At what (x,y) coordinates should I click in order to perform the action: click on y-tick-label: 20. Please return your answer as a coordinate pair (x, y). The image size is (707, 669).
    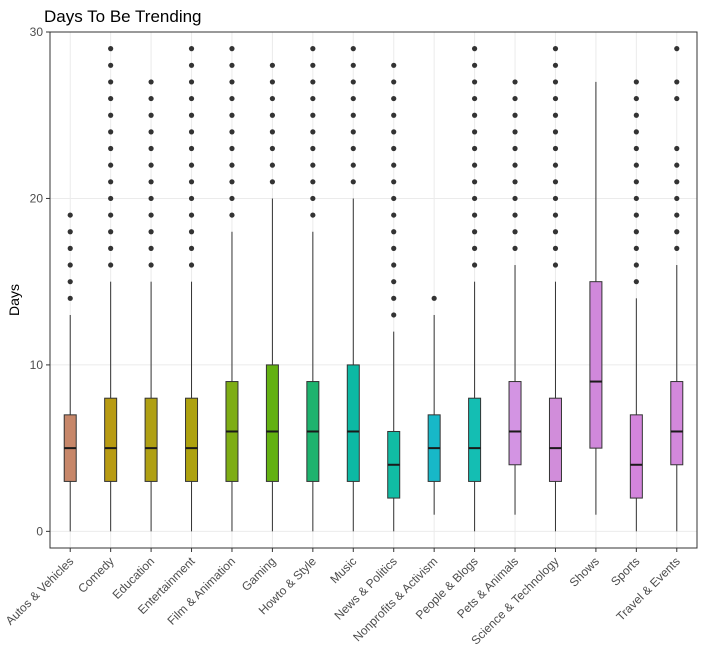
    Looking at the image, I should click on (37, 198).